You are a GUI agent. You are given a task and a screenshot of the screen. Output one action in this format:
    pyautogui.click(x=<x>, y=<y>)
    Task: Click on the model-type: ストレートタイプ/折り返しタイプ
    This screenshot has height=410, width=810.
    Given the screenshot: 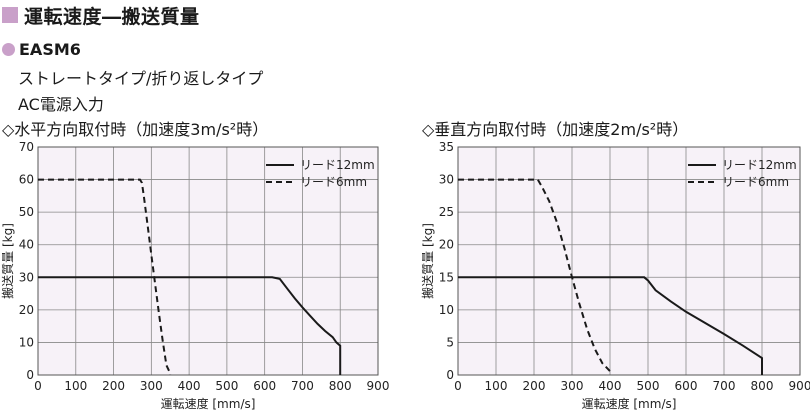 What is the action you would take?
    pyautogui.click(x=141, y=78)
    